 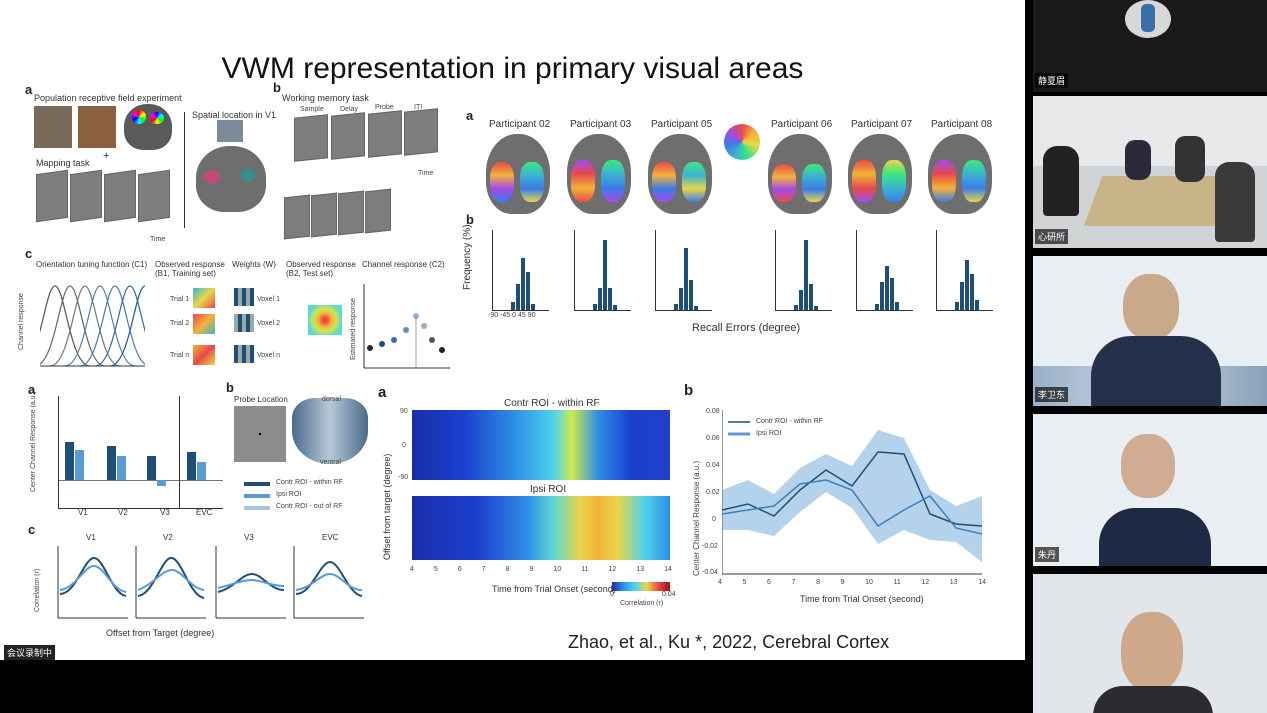 I want to click on voxel-label: Voxel 2, so click(x=268, y=323).